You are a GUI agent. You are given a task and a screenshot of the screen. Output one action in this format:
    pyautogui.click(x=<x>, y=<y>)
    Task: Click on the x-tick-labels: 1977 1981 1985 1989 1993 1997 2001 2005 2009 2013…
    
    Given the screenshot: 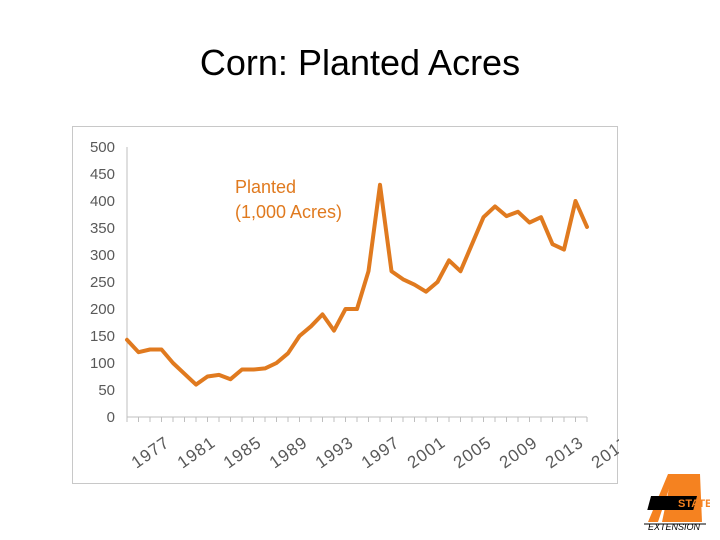 What is the action you would take?
    pyautogui.click(x=373, y=453)
    